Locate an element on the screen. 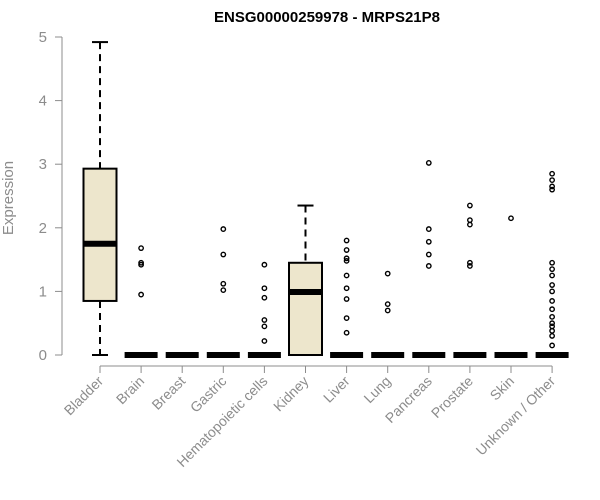 Image resolution: width=600 pixels, height=500 pixels. box-gastric is located at coordinates (223, 292).